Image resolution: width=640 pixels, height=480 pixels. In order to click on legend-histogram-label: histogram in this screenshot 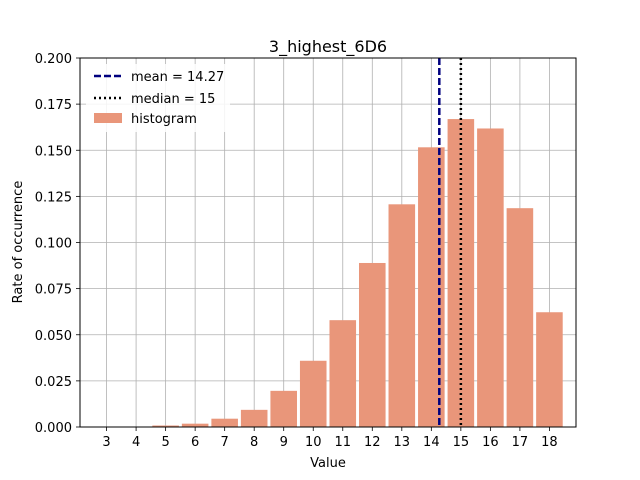, I will do `click(164, 119)`.